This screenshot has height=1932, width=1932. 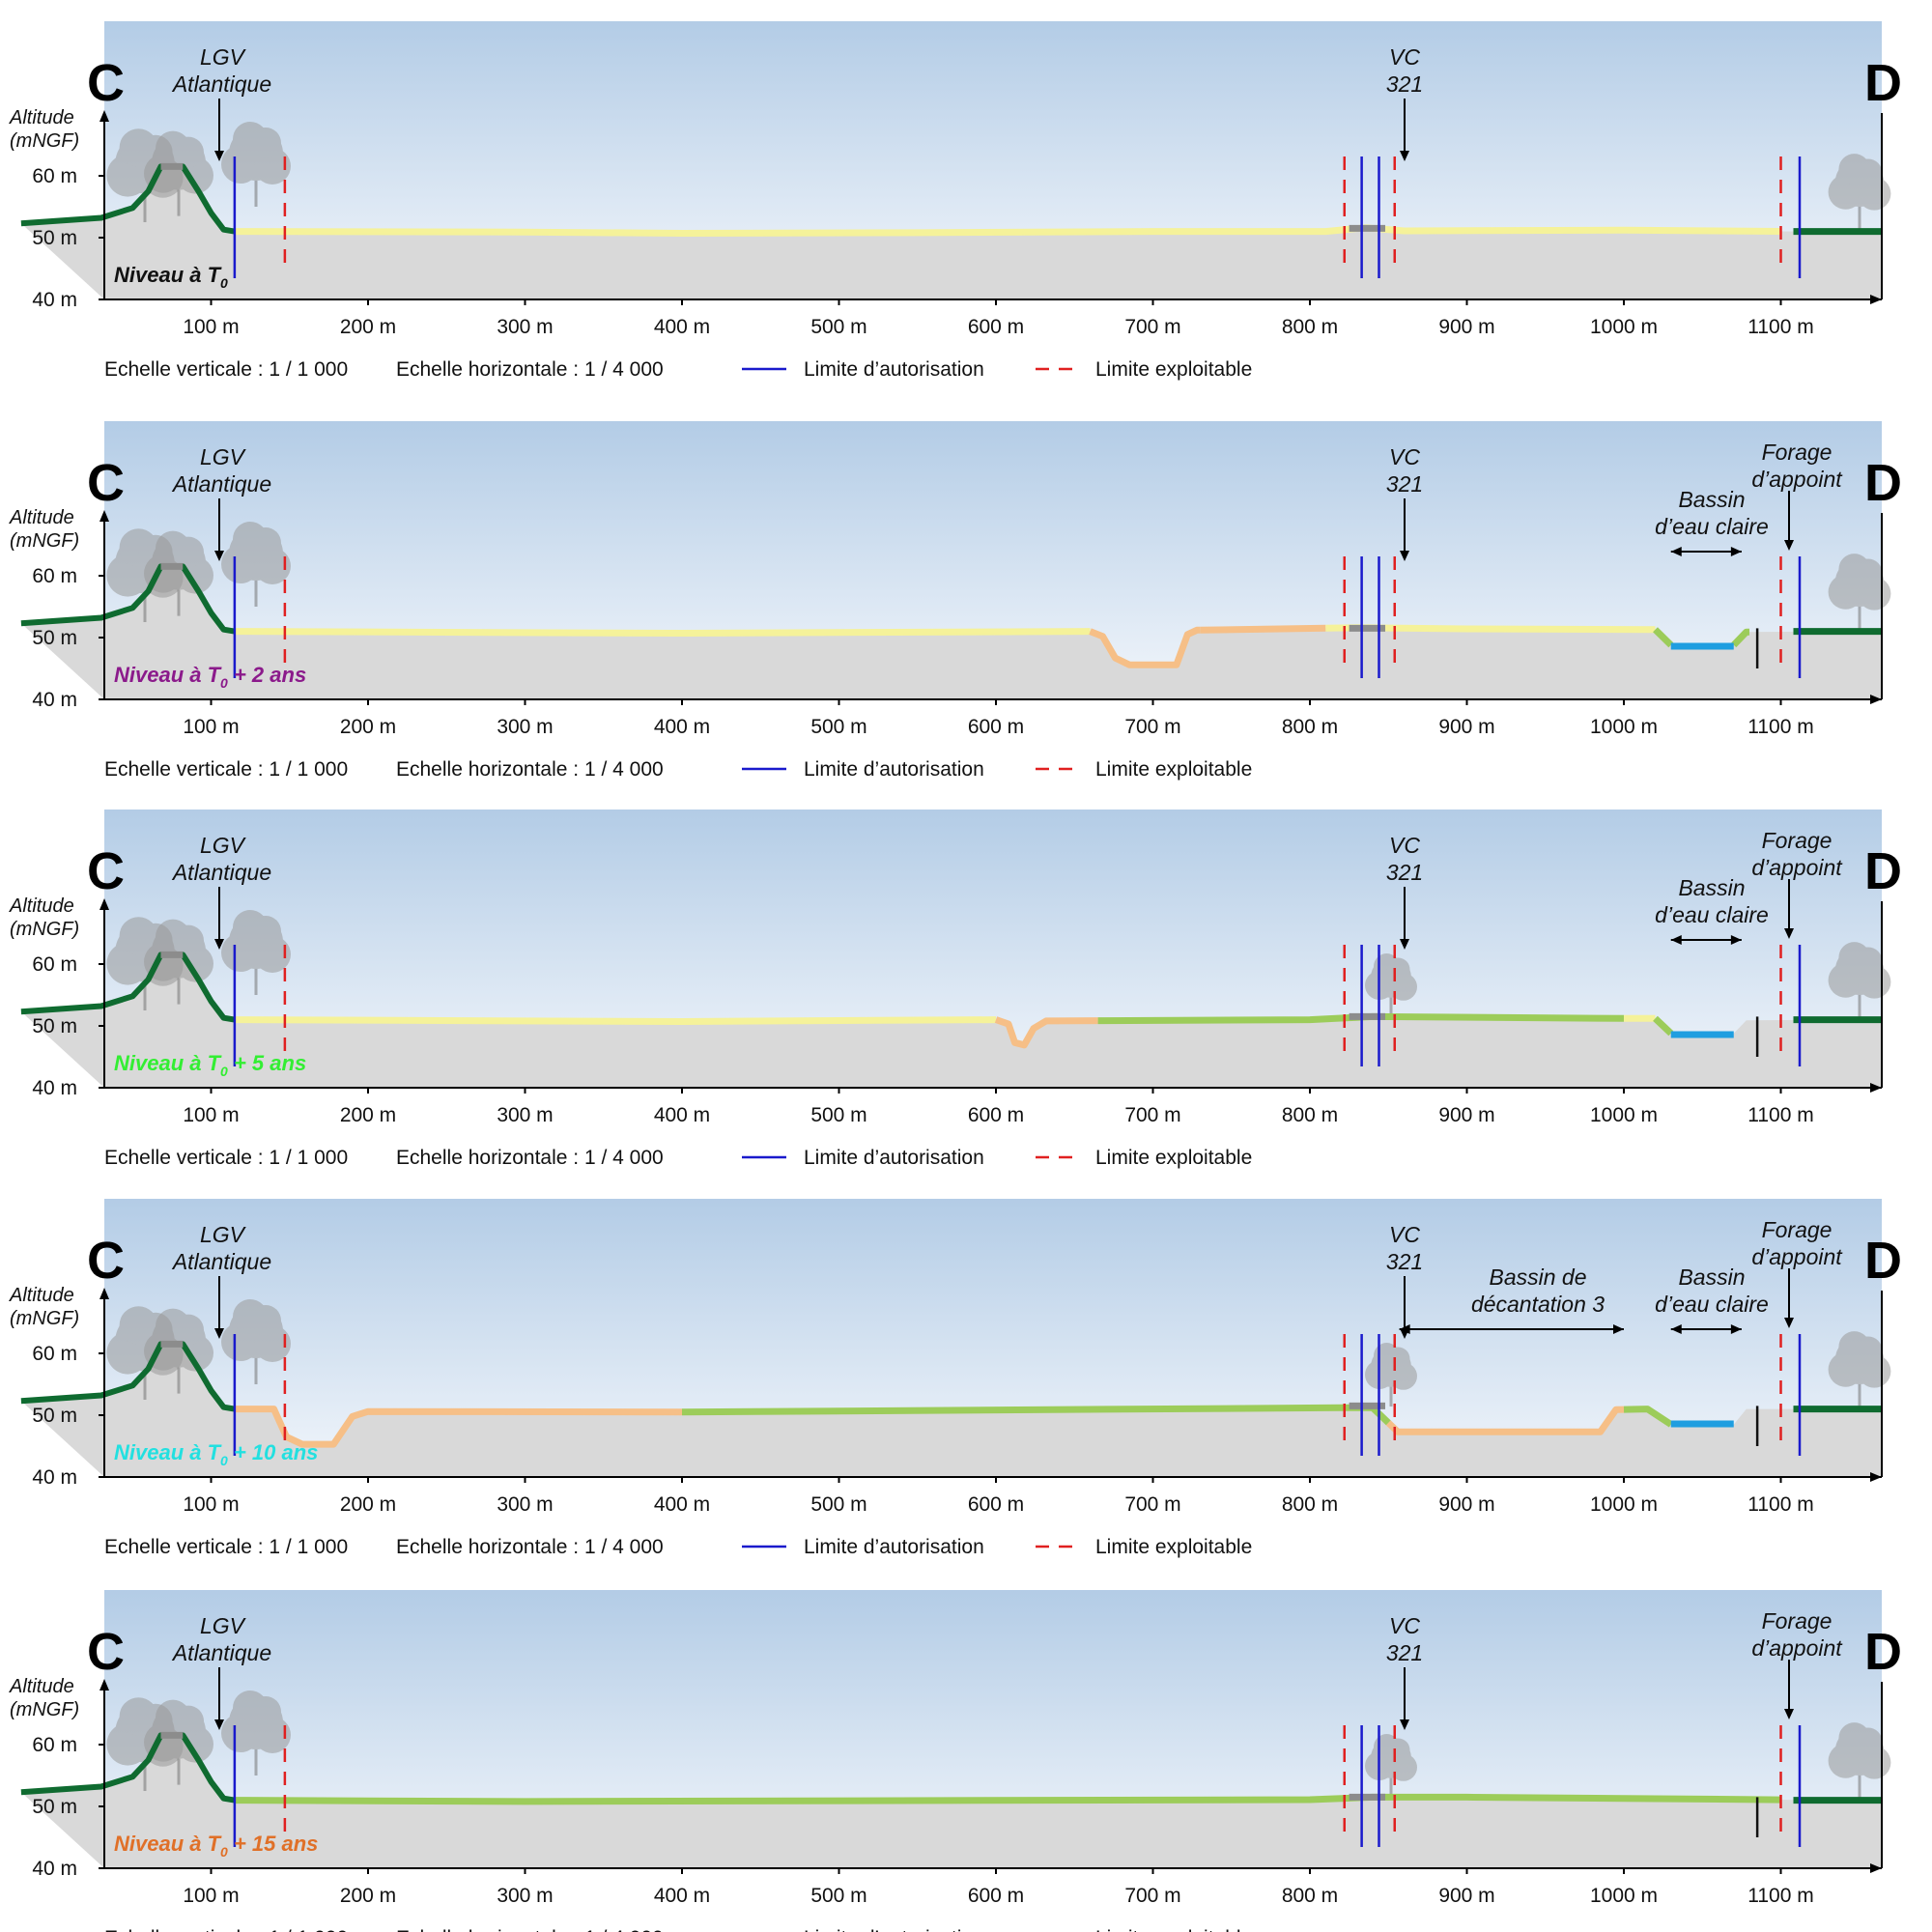 I want to click on arrow-vc321-head, so click(x=1404, y=1724).